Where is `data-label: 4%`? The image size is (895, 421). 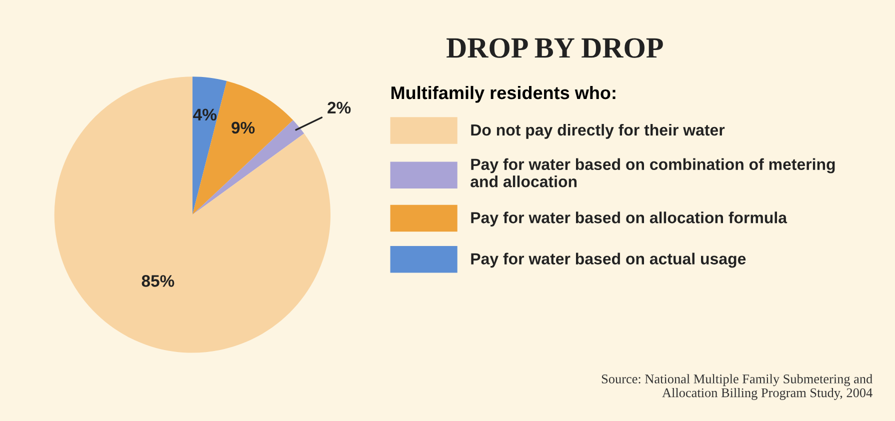
data-label: 4% is located at coordinates (204, 114).